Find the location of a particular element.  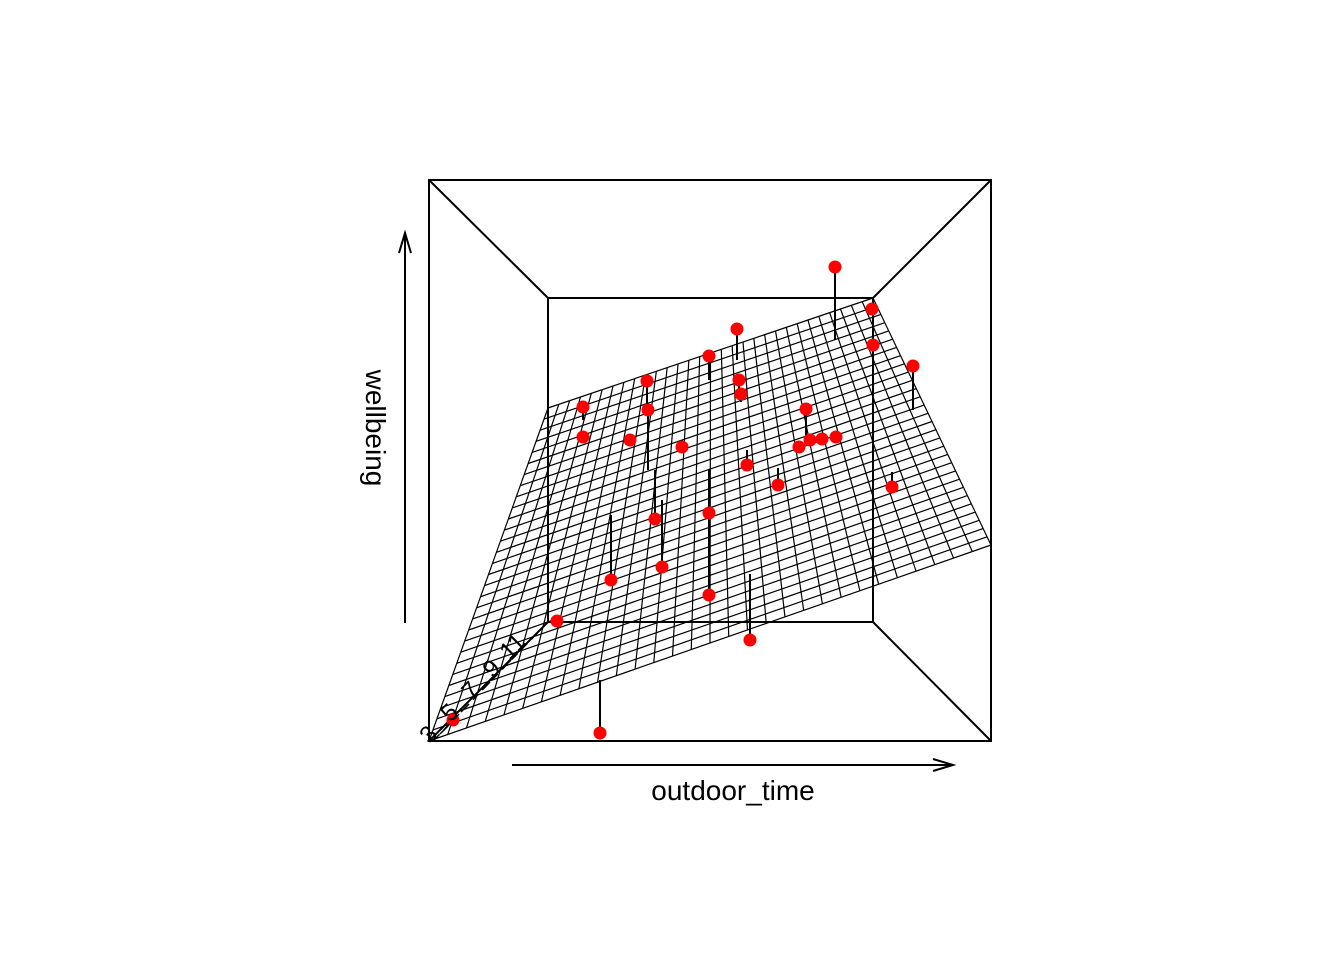

box-edge-bottom-right is located at coordinates (932, 681).